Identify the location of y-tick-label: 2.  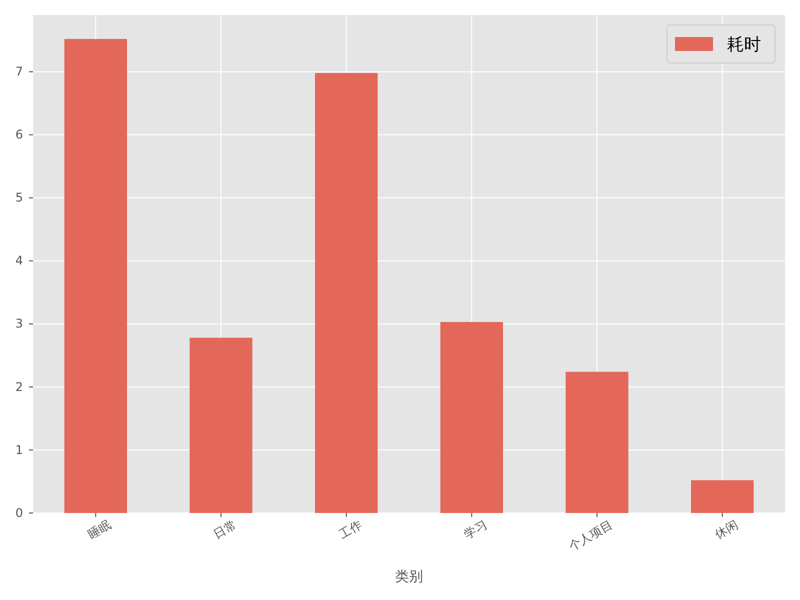
(19, 387).